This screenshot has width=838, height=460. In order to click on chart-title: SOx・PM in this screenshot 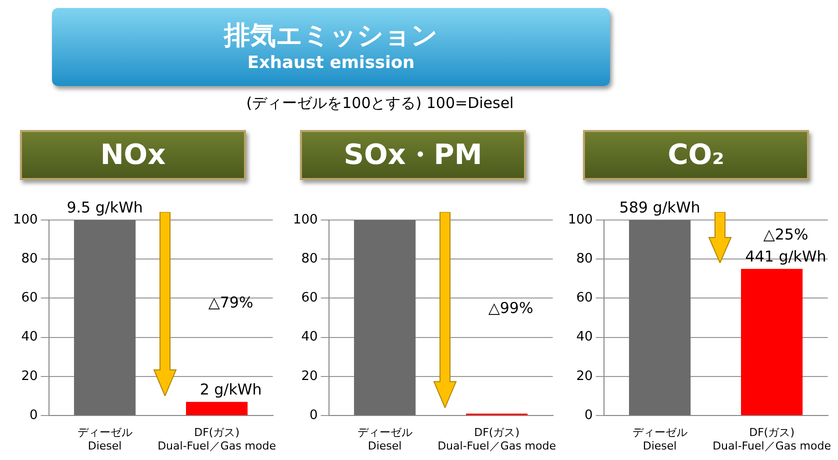, I will do `click(413, 155)`.